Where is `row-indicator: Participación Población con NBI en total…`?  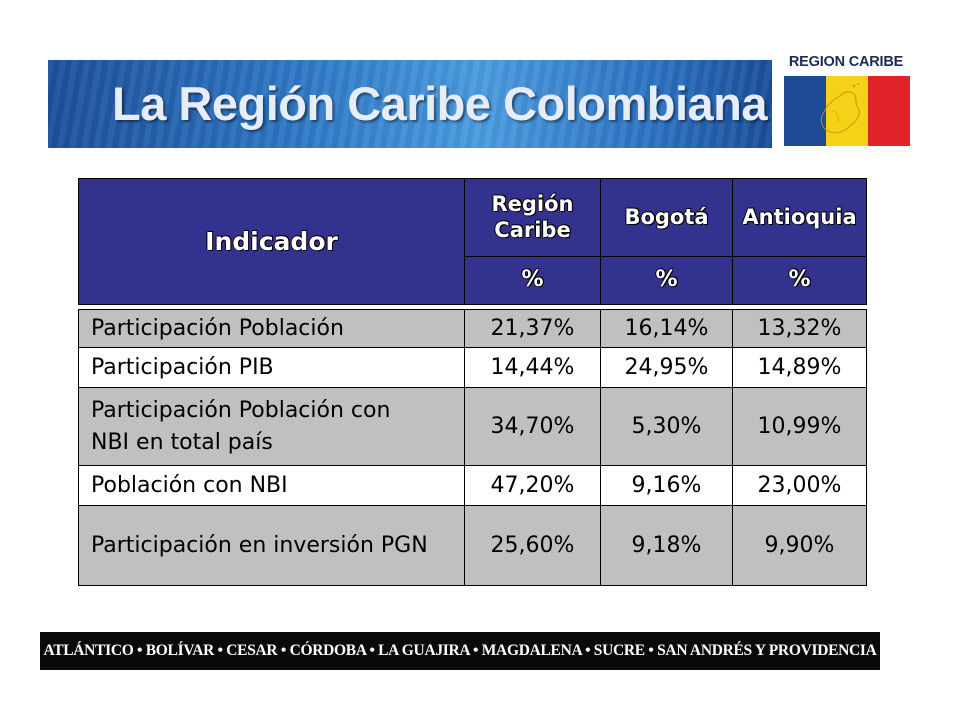
row-indicator: Participación Población con NBI en total… is located at coordinates (271, 426).